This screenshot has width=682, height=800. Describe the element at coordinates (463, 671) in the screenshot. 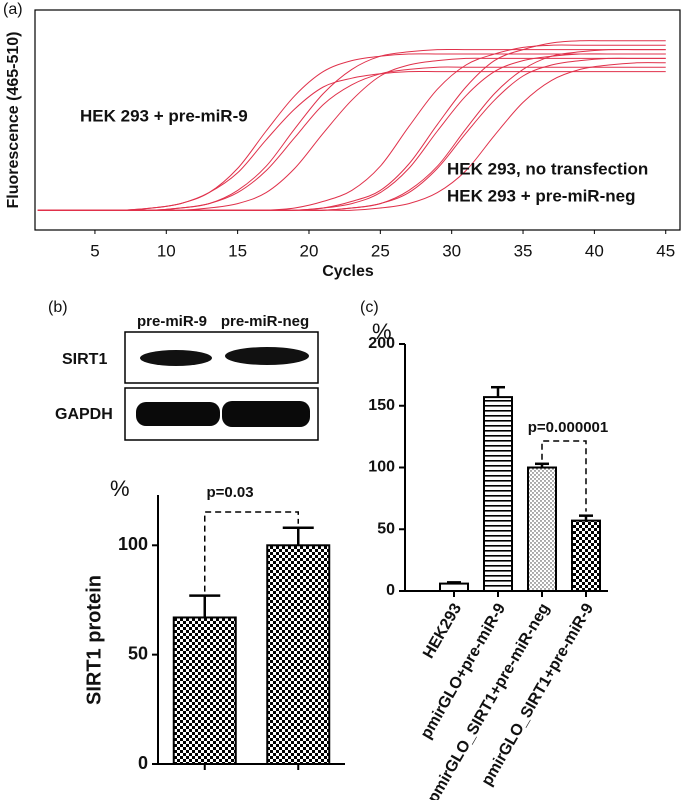

I see `x-tick-label: pmirGLO+pre-miR-9` at that location.